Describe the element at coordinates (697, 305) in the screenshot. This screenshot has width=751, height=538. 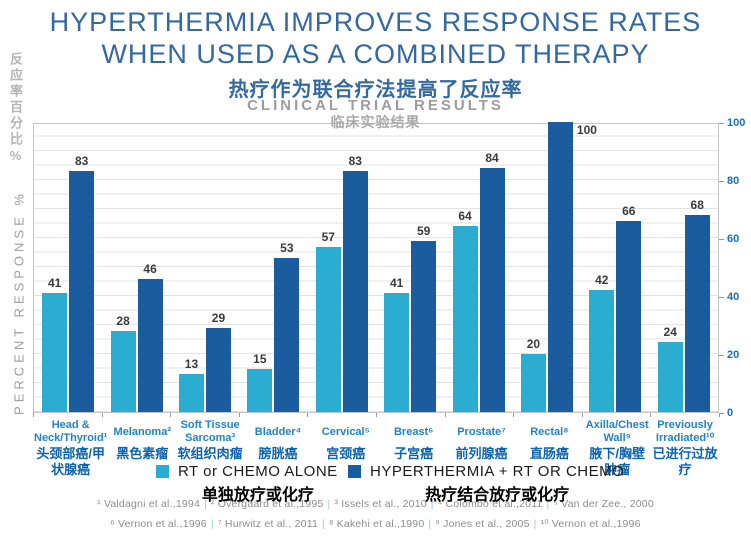
I see `bar-hyperthermia-combined: 68` at that location.